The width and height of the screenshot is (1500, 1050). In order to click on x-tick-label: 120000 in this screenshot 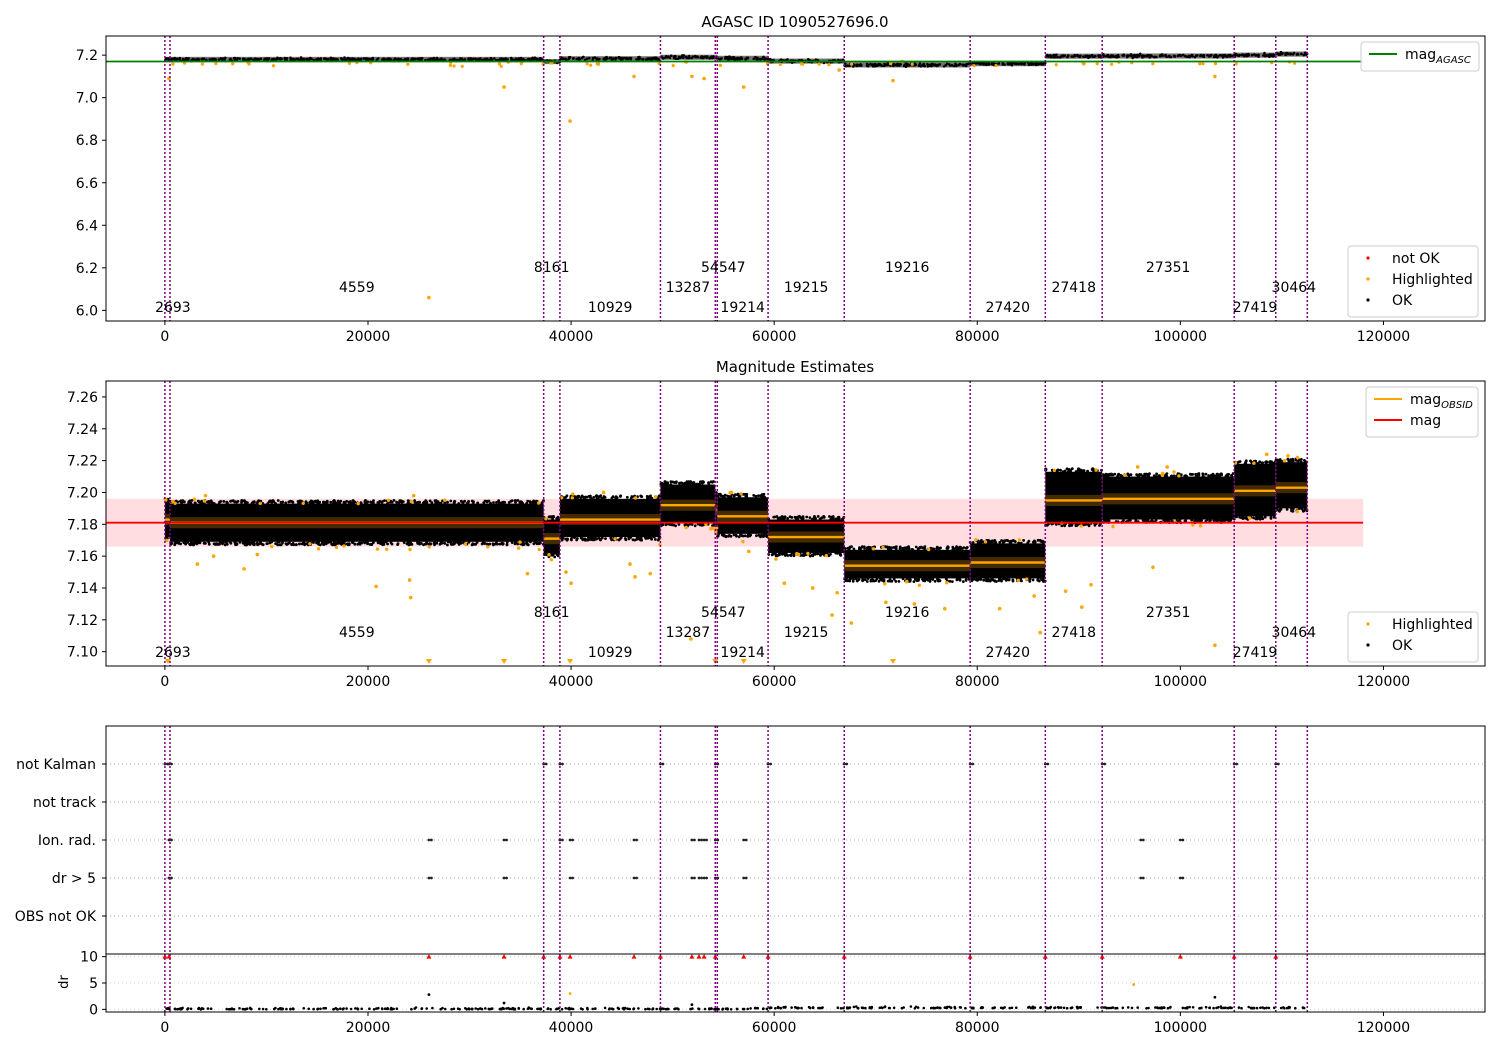, I will do `click(1383, 1028)`.